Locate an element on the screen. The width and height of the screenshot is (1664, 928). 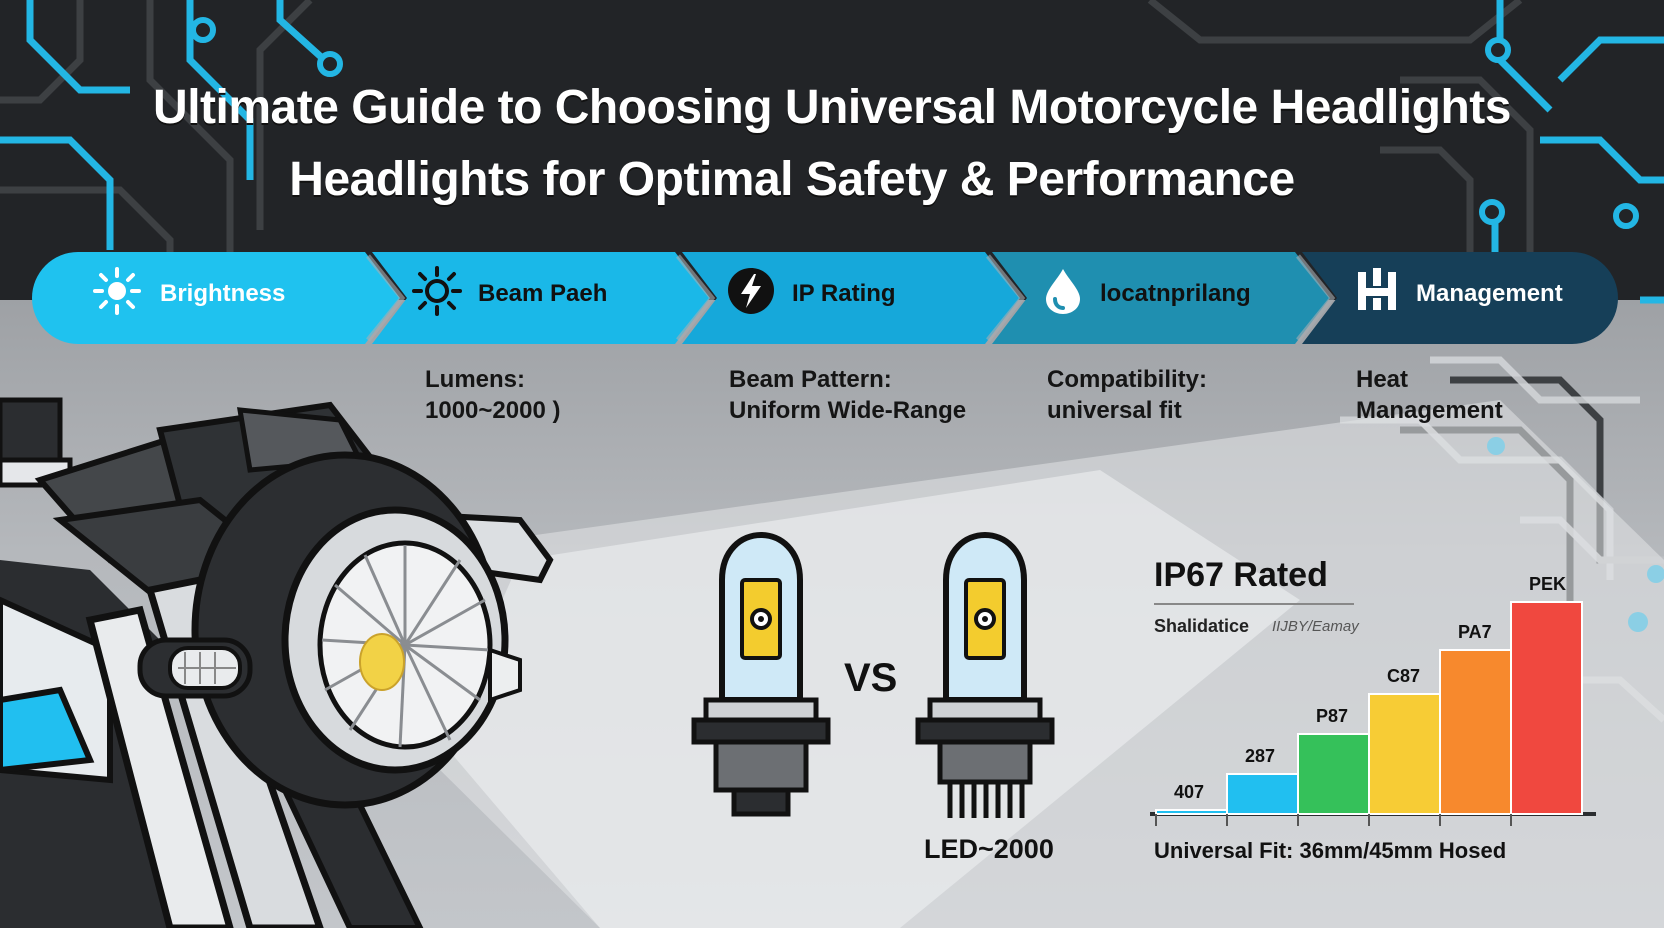
heatsink-icon is located at coordinates (1377, 289).